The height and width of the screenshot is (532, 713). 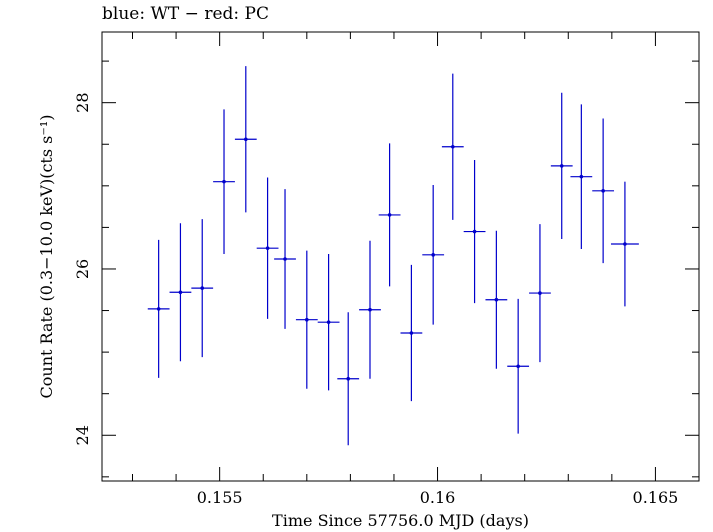 What do you see at coordinates (656, 497) in the screenshot?
I see `x-tick-label: 0.165` at bounding box center [656, 497].